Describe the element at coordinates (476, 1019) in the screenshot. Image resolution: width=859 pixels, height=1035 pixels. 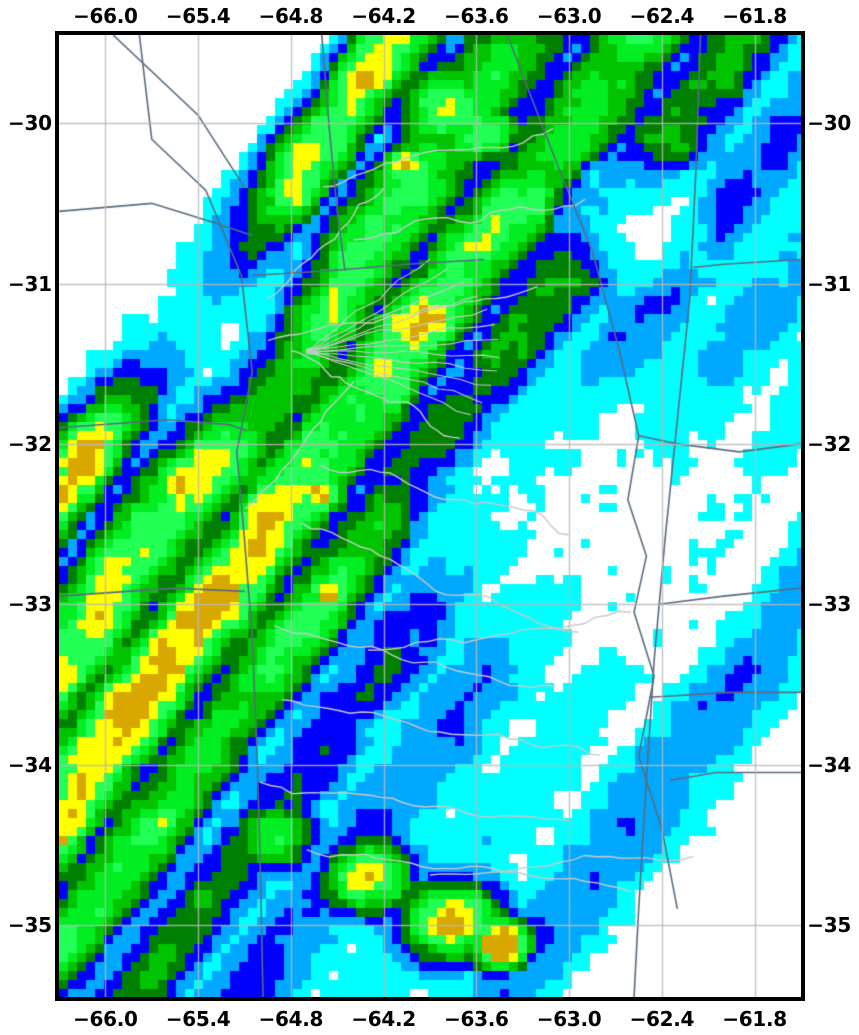
I see `x-bottom-tick-label: −63.6` at that location.